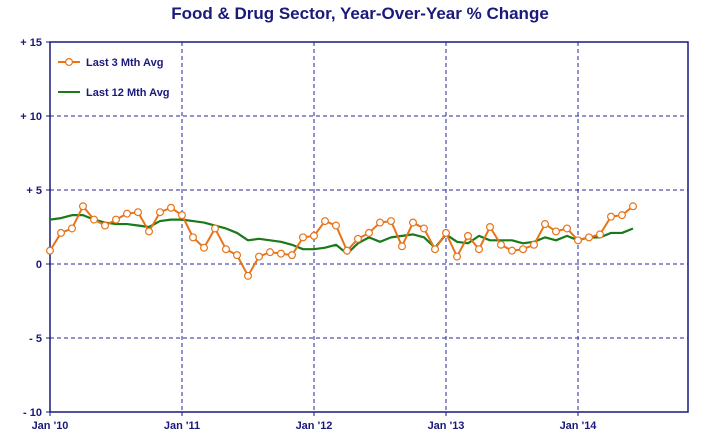 The width and height of the screenshot is (720, 437). I want to click on y-tick-label: 0, so click(39, 265).